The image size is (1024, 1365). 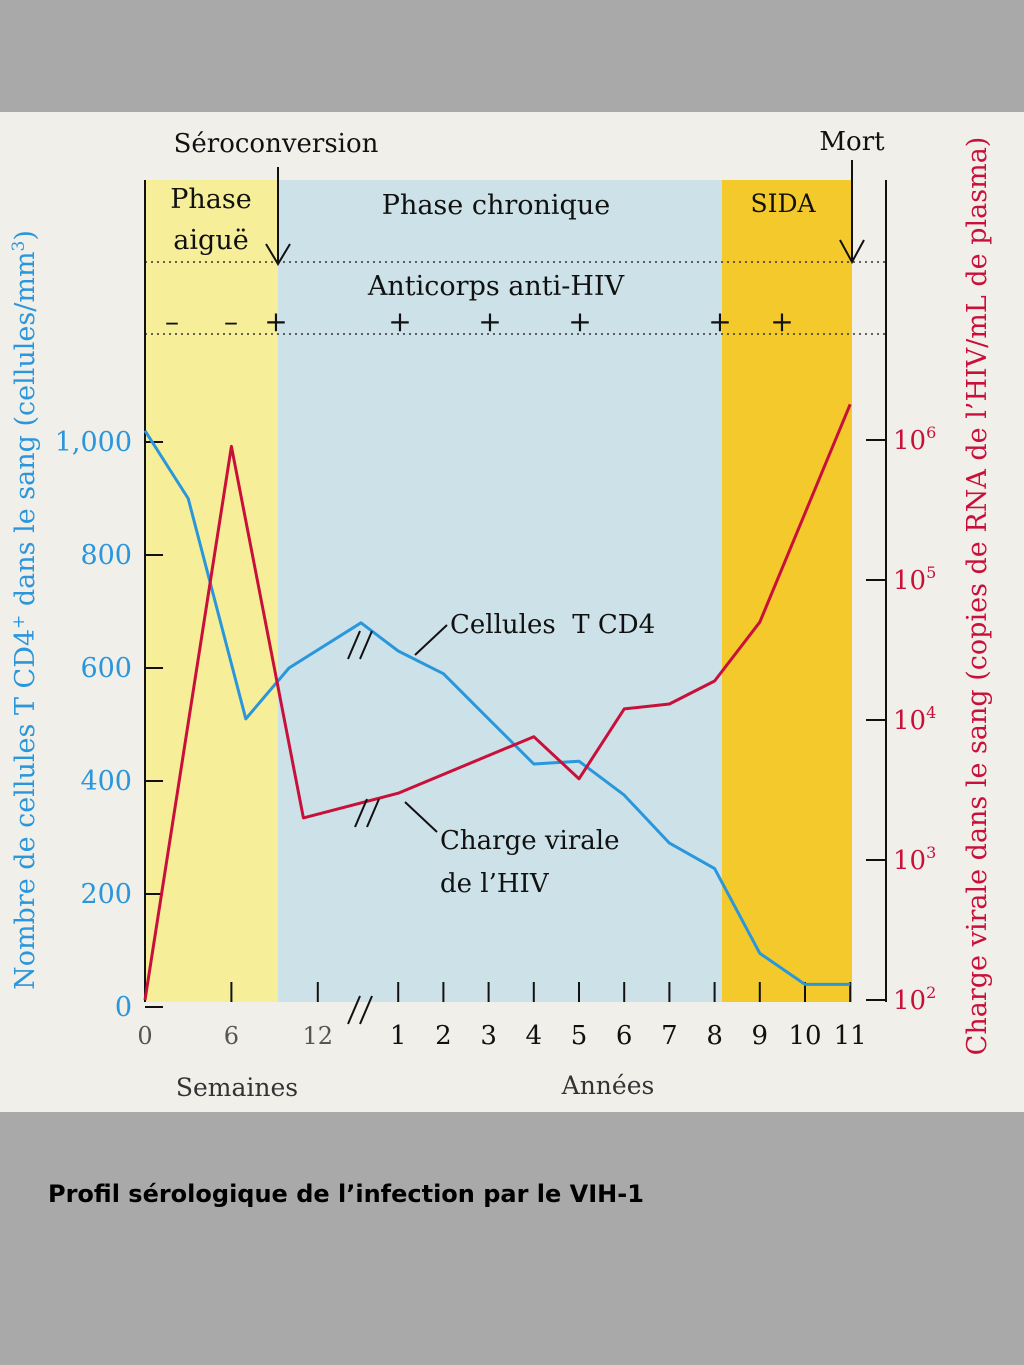 What do you see at coordinates (123, 1007) in the screenshot?
I see `y-left-tick-label: 0` at bounding box center [123, 1007].